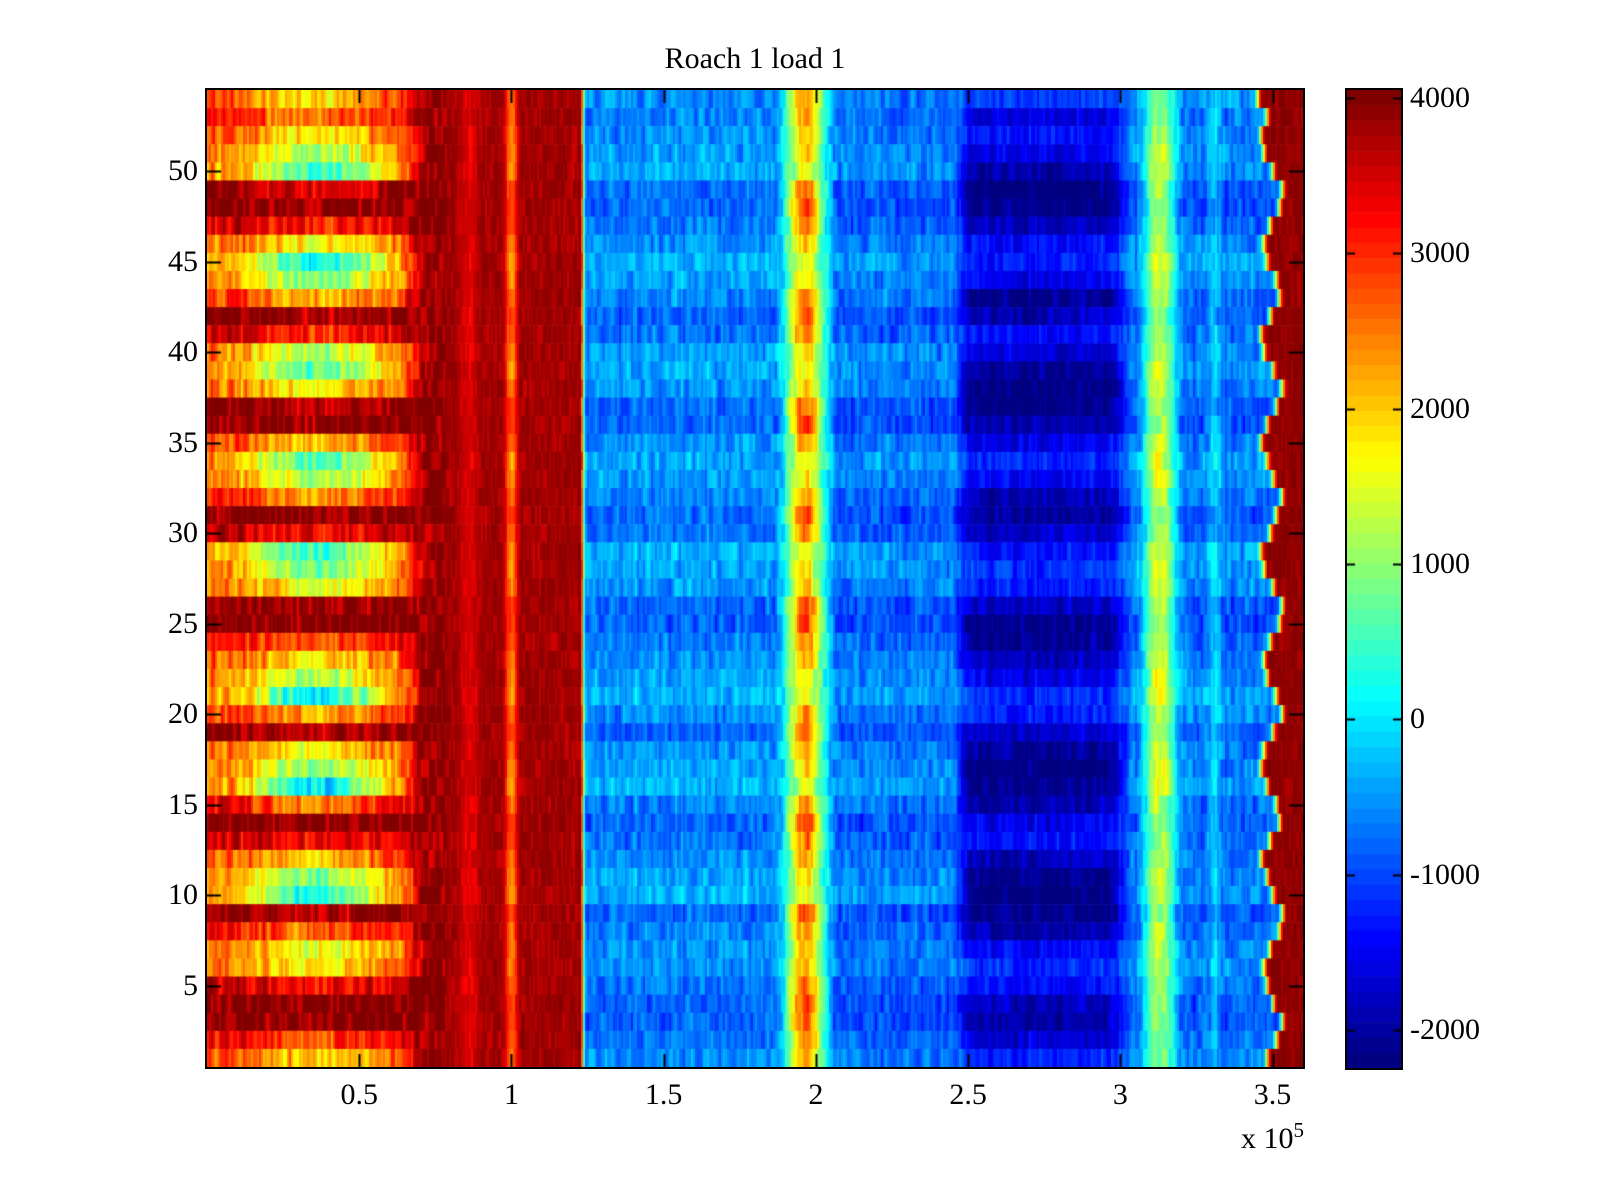 This screenshot has height=1200, width=1600. Describe the element at coordinates (190, 985) in the screenshot. I see `y-tick-label: 5` at that location.